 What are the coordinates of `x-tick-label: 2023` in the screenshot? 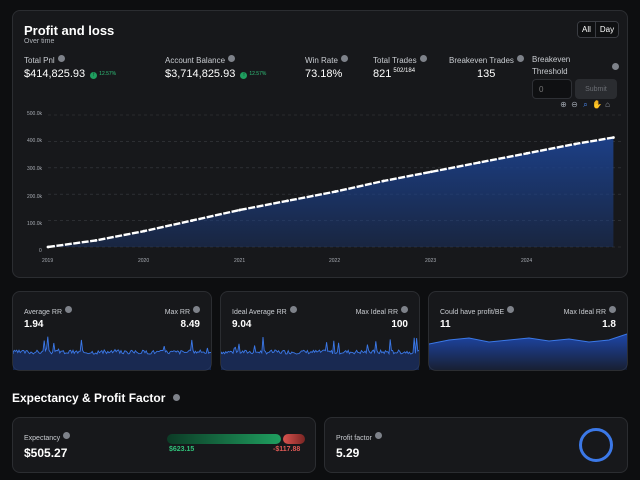 It's located at (431, 261).